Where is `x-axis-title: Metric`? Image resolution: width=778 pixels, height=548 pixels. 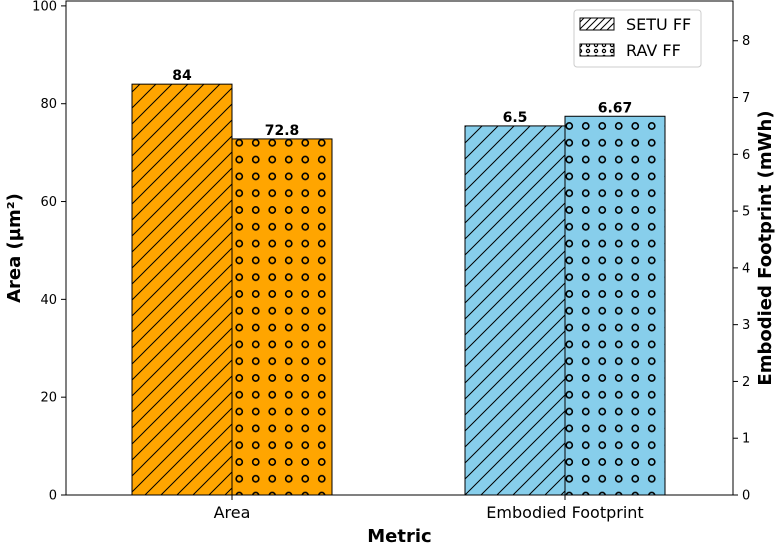 x-axis-title: Metric is located at coordinates (399, 536).